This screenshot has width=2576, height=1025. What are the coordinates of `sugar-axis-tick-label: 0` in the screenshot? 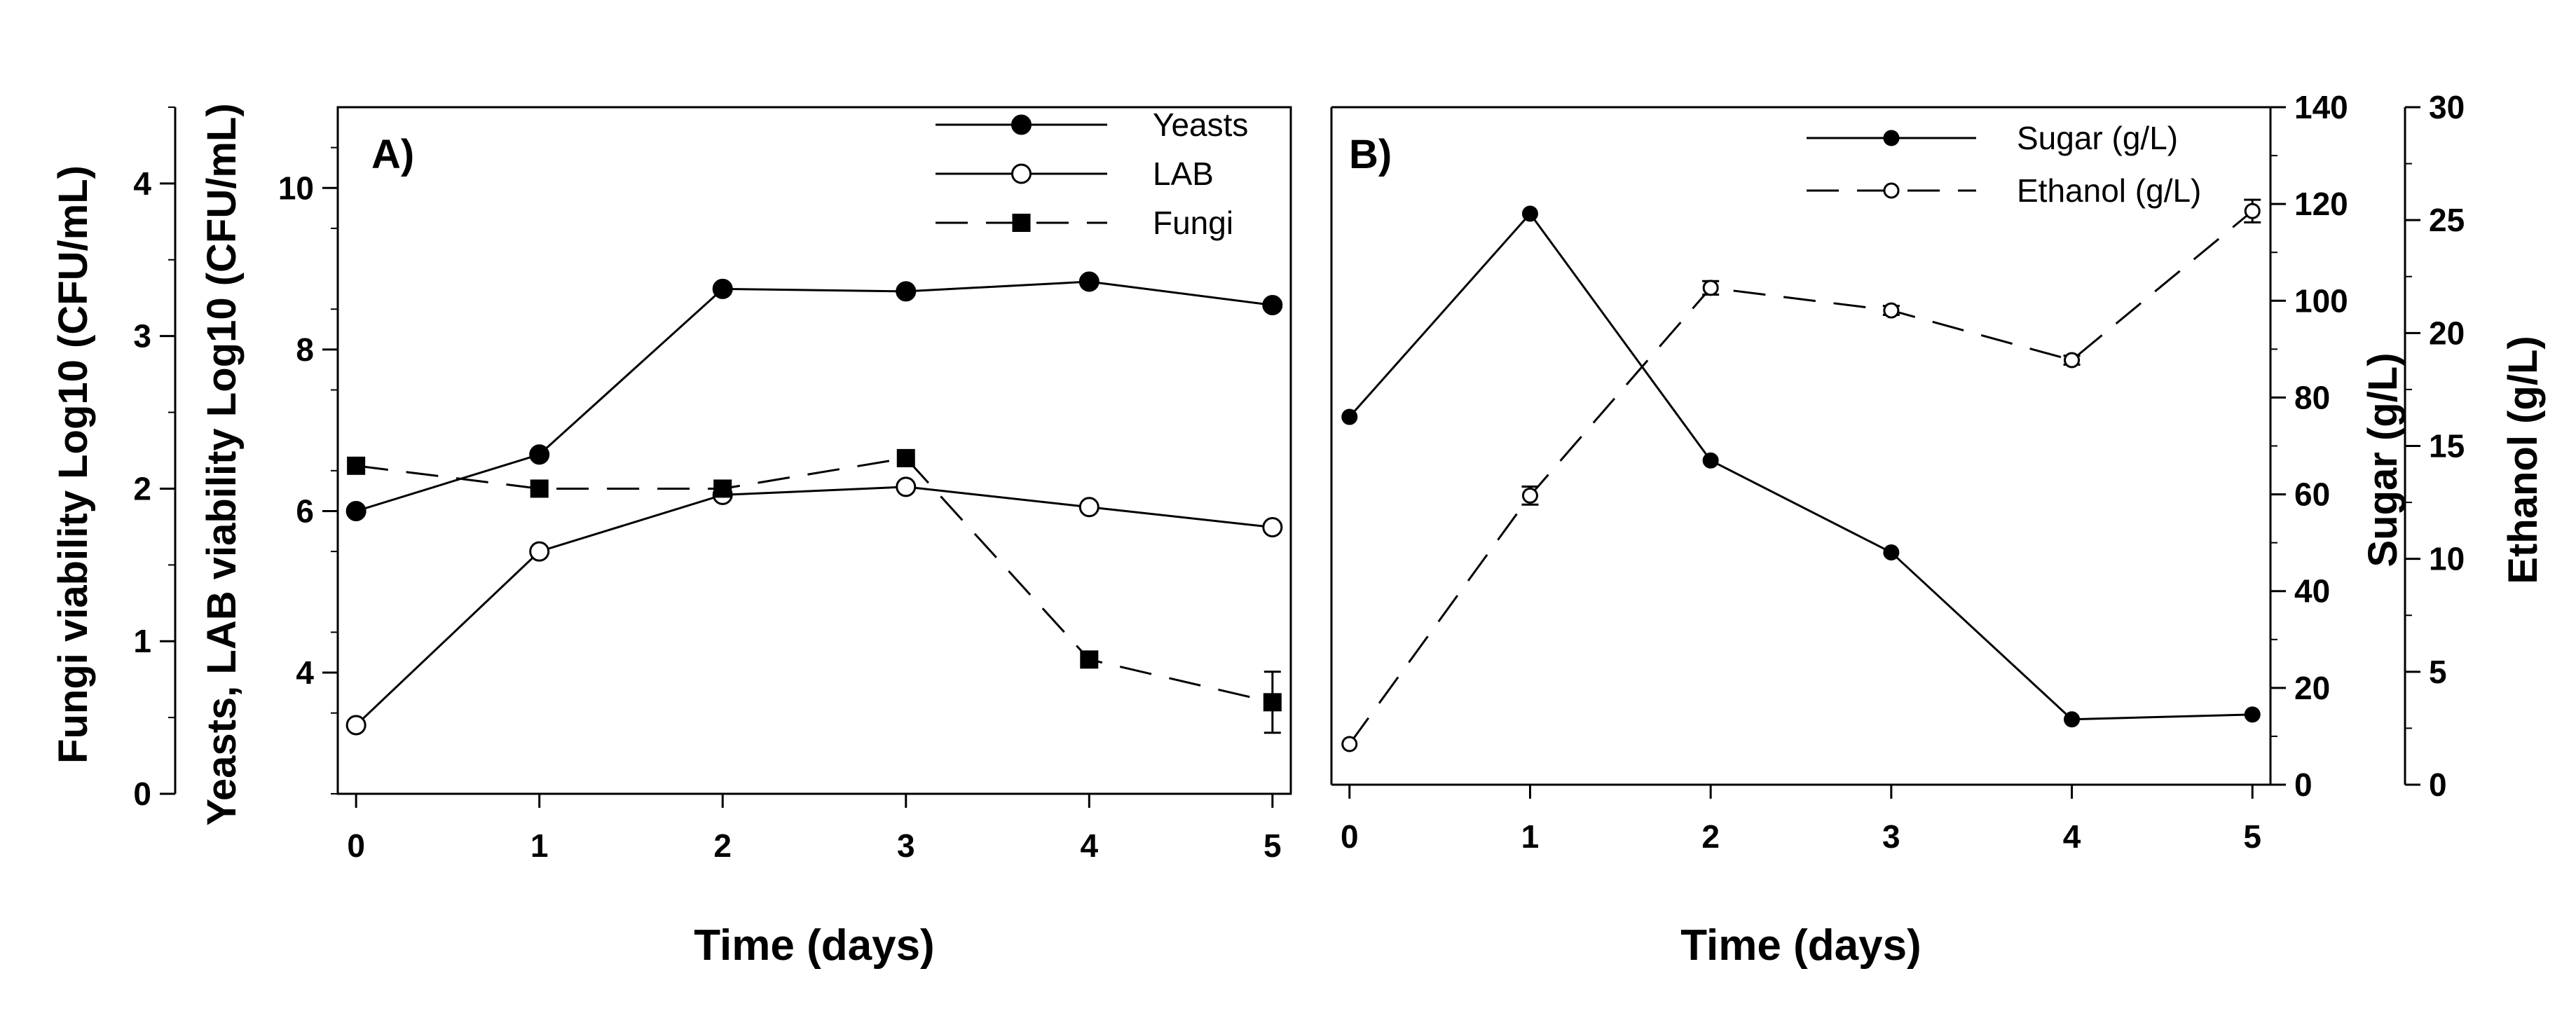 It's located at (2303, 784).